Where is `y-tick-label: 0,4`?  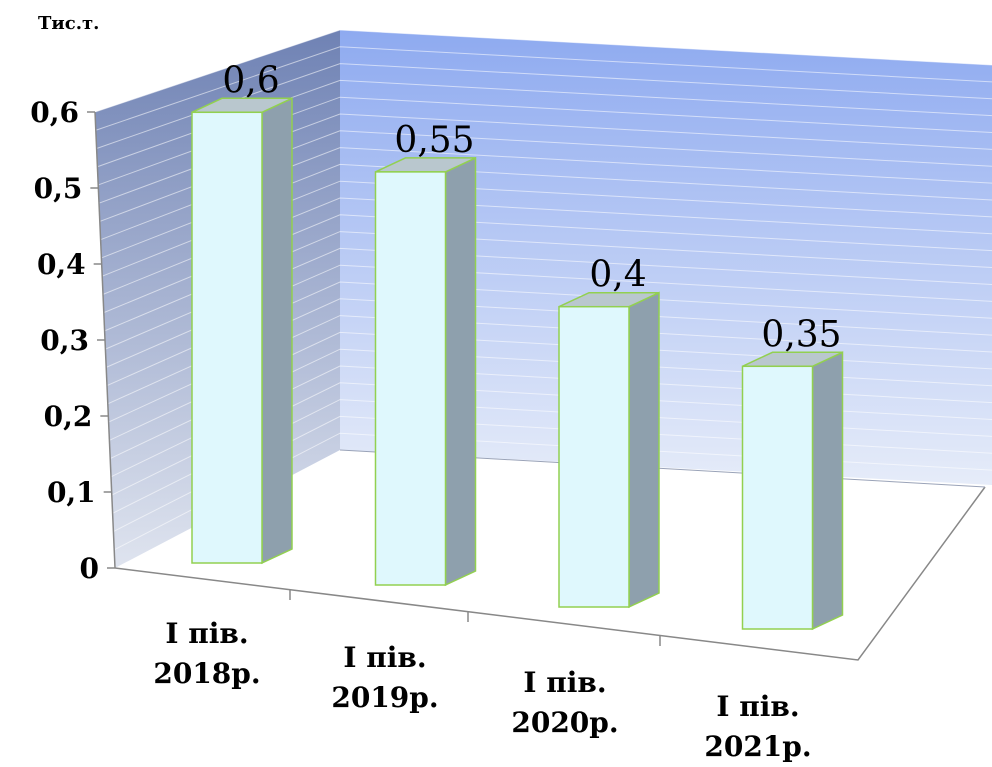 y-tick-label: 0,4 is located at coordinates (61, 264).